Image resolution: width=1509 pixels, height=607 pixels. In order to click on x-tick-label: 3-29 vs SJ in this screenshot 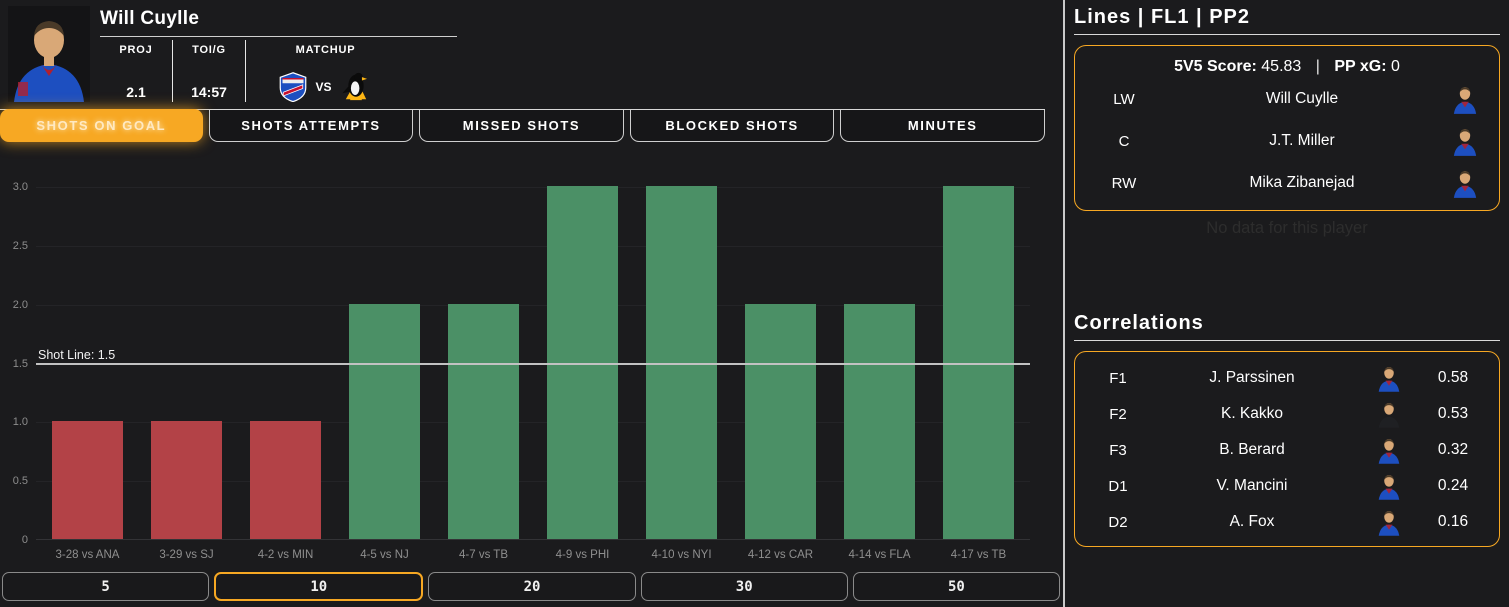, I will do `click(186, 555)`.